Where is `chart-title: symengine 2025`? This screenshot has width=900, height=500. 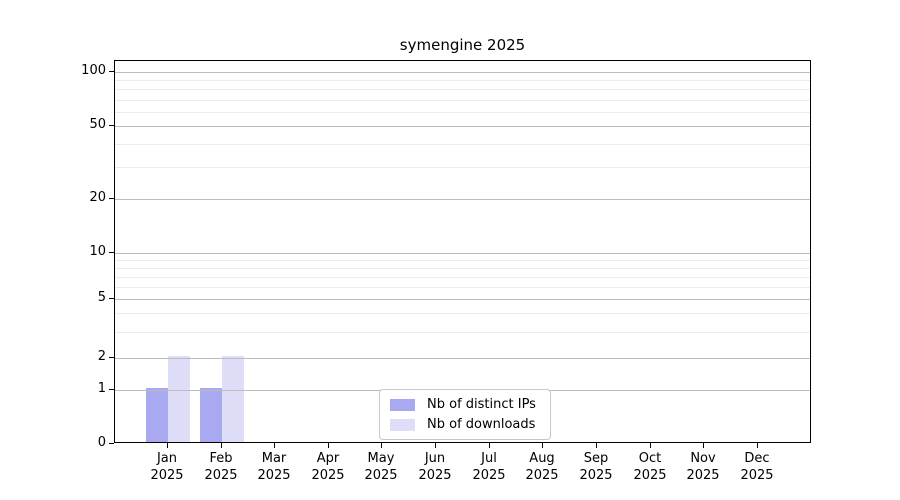 chart-title: symengine 2025 is located at coordinates (462, 45).